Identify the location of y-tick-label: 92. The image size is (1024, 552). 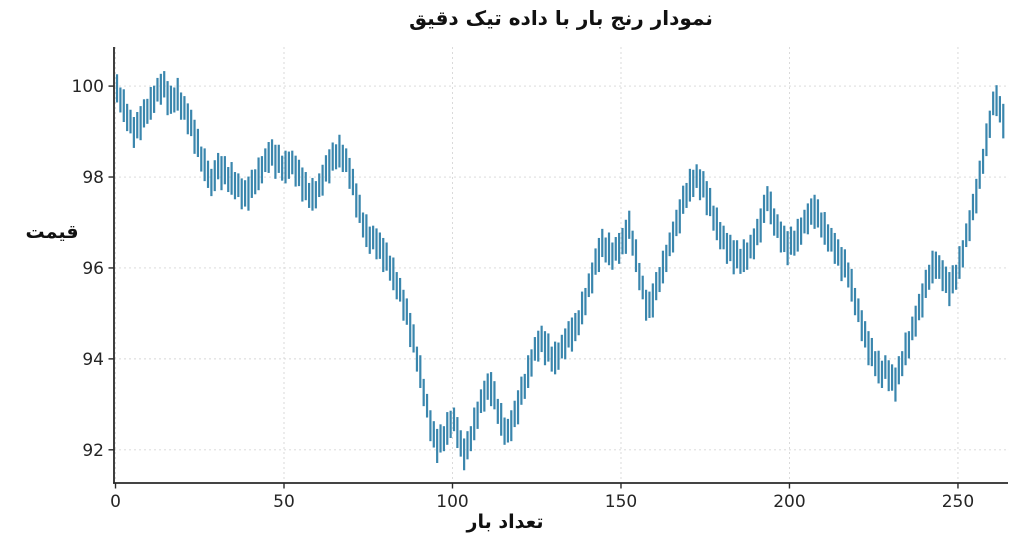
(93, 451).